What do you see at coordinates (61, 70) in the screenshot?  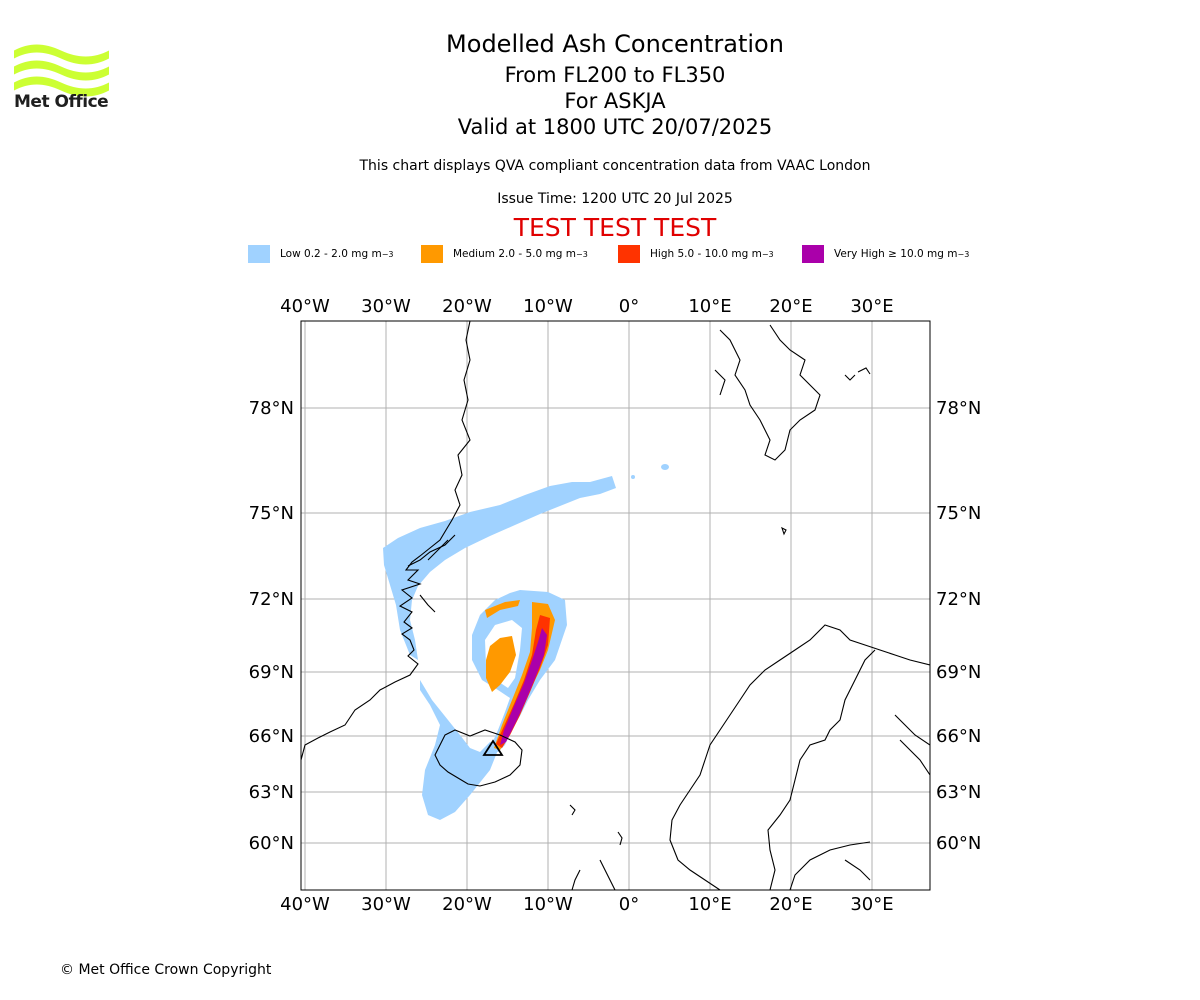 I see `met-office-logo-icon` at bounding box center [61, 70].